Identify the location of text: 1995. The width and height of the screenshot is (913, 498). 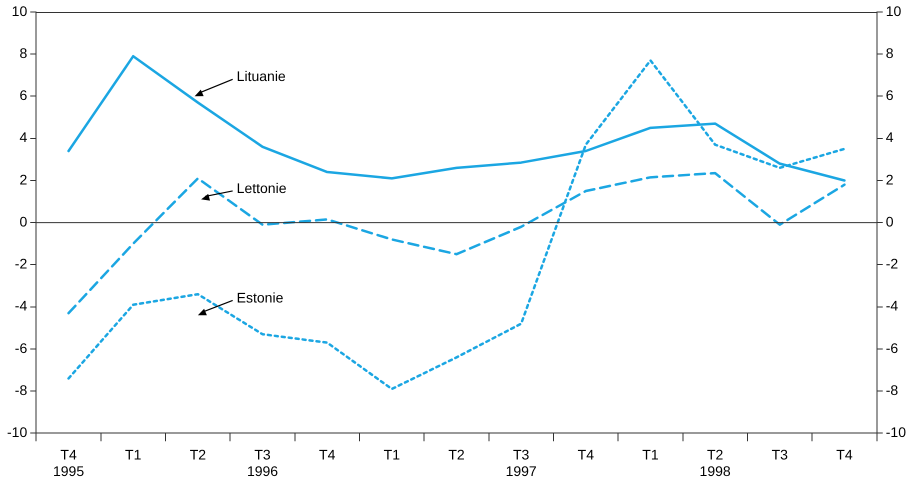
(68, 471).